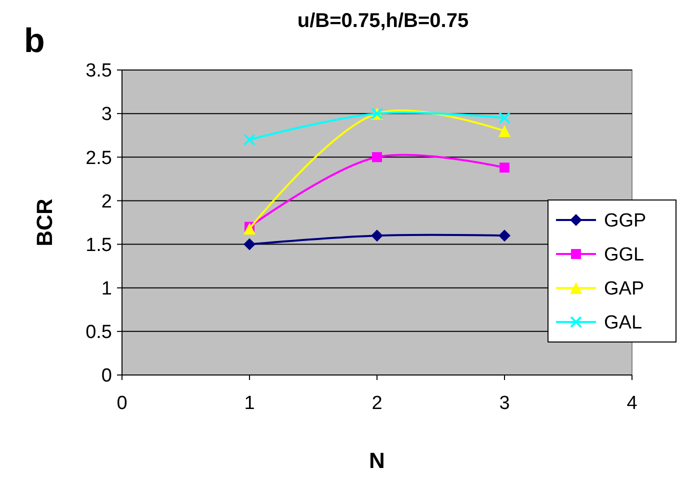  What do you see at coordinates (34, 41) in the screenshot?
I see `text: b` at bounding box center [34, 41].